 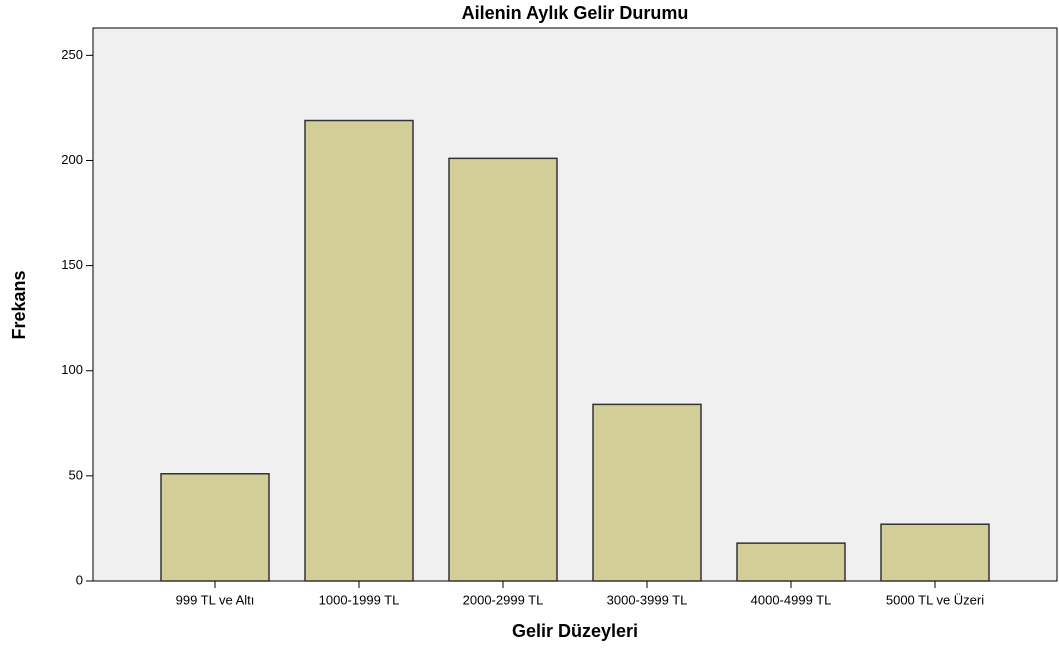 What do you see at coordinates (19, 304) in the screenshot?
I see `y-axis-title: Frekans` at bounding box center [19, 304].